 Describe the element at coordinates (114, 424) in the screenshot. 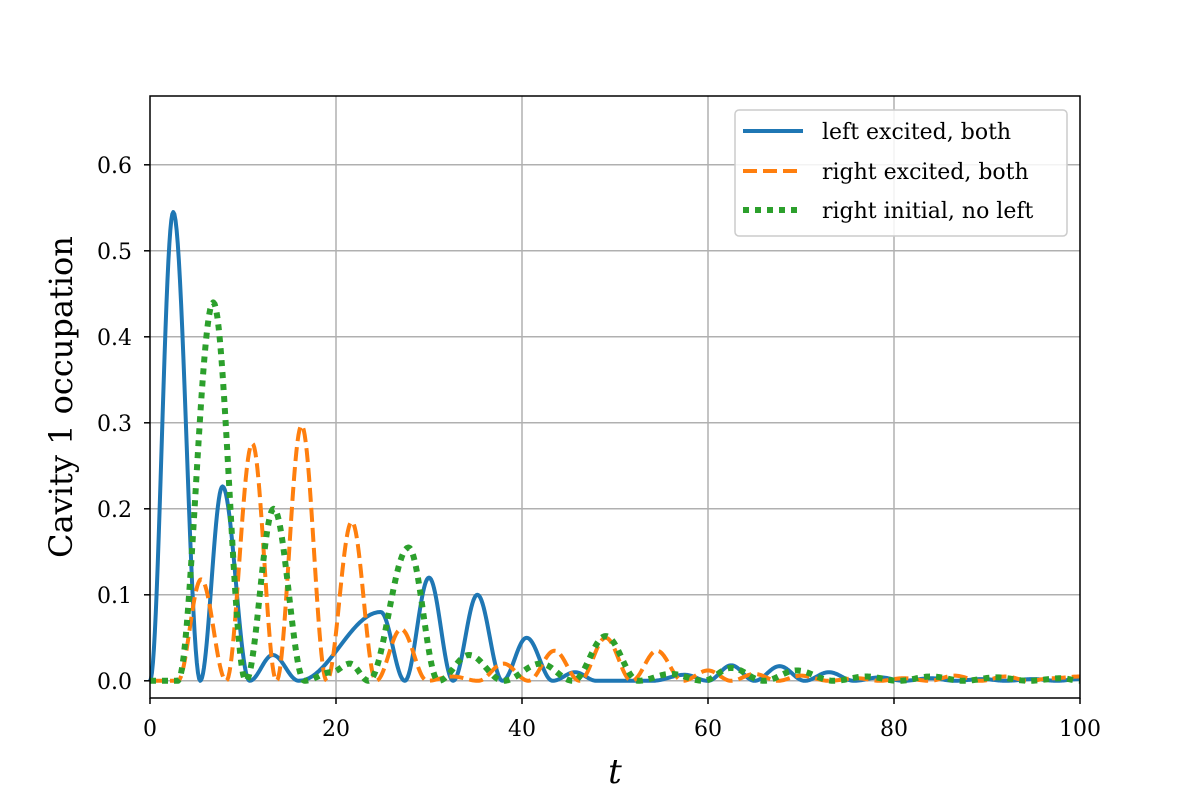

I see `y-tick-label: 0.3` at that location.